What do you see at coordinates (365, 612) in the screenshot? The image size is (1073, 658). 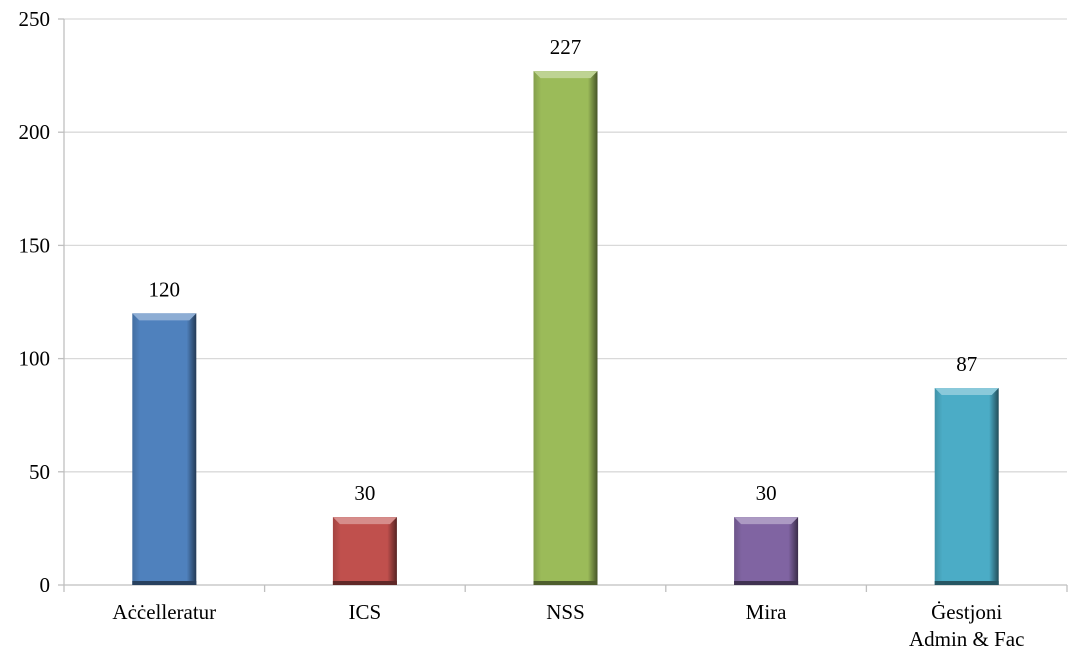 I see `x-tick-label: ICS` at bounding box center [365, 612].